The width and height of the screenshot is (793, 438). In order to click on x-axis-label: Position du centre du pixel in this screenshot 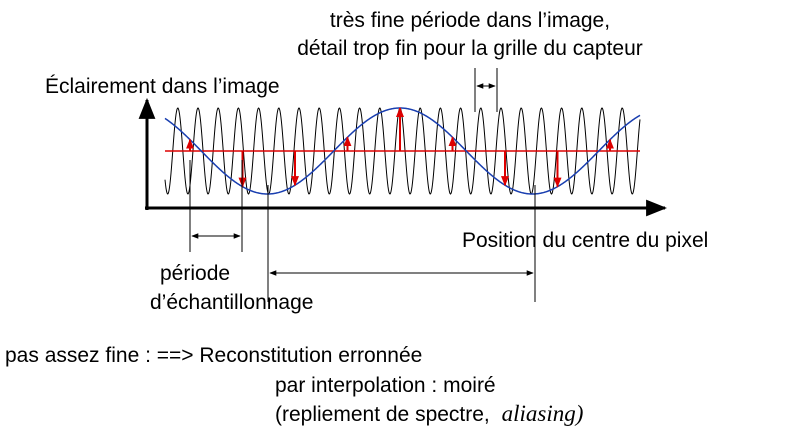, I will do `click(585, 240)`.